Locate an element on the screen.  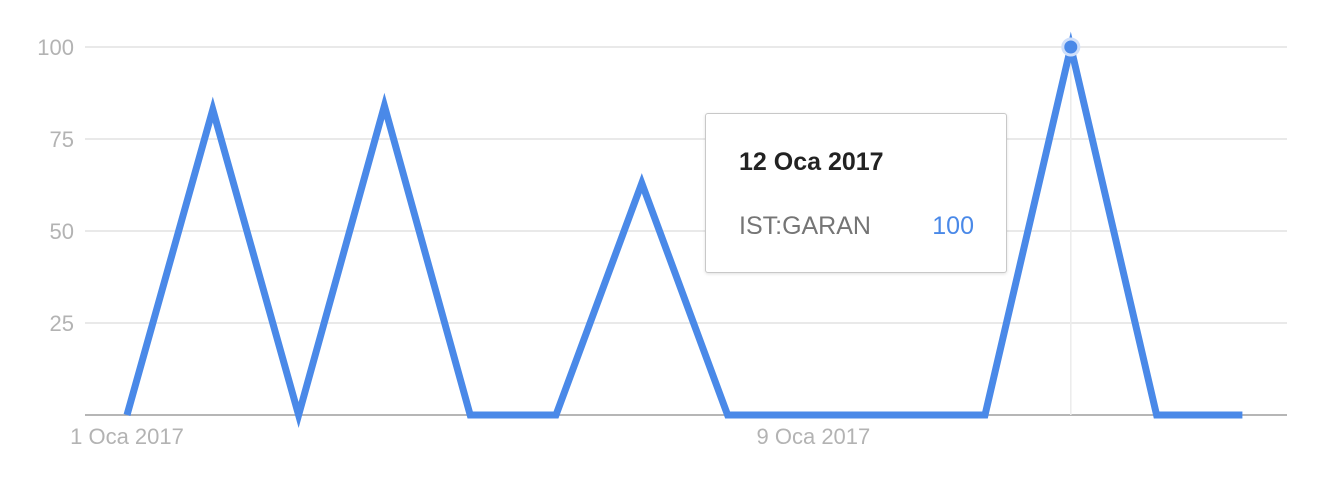
data-points is located at coordinates (1071, 47).